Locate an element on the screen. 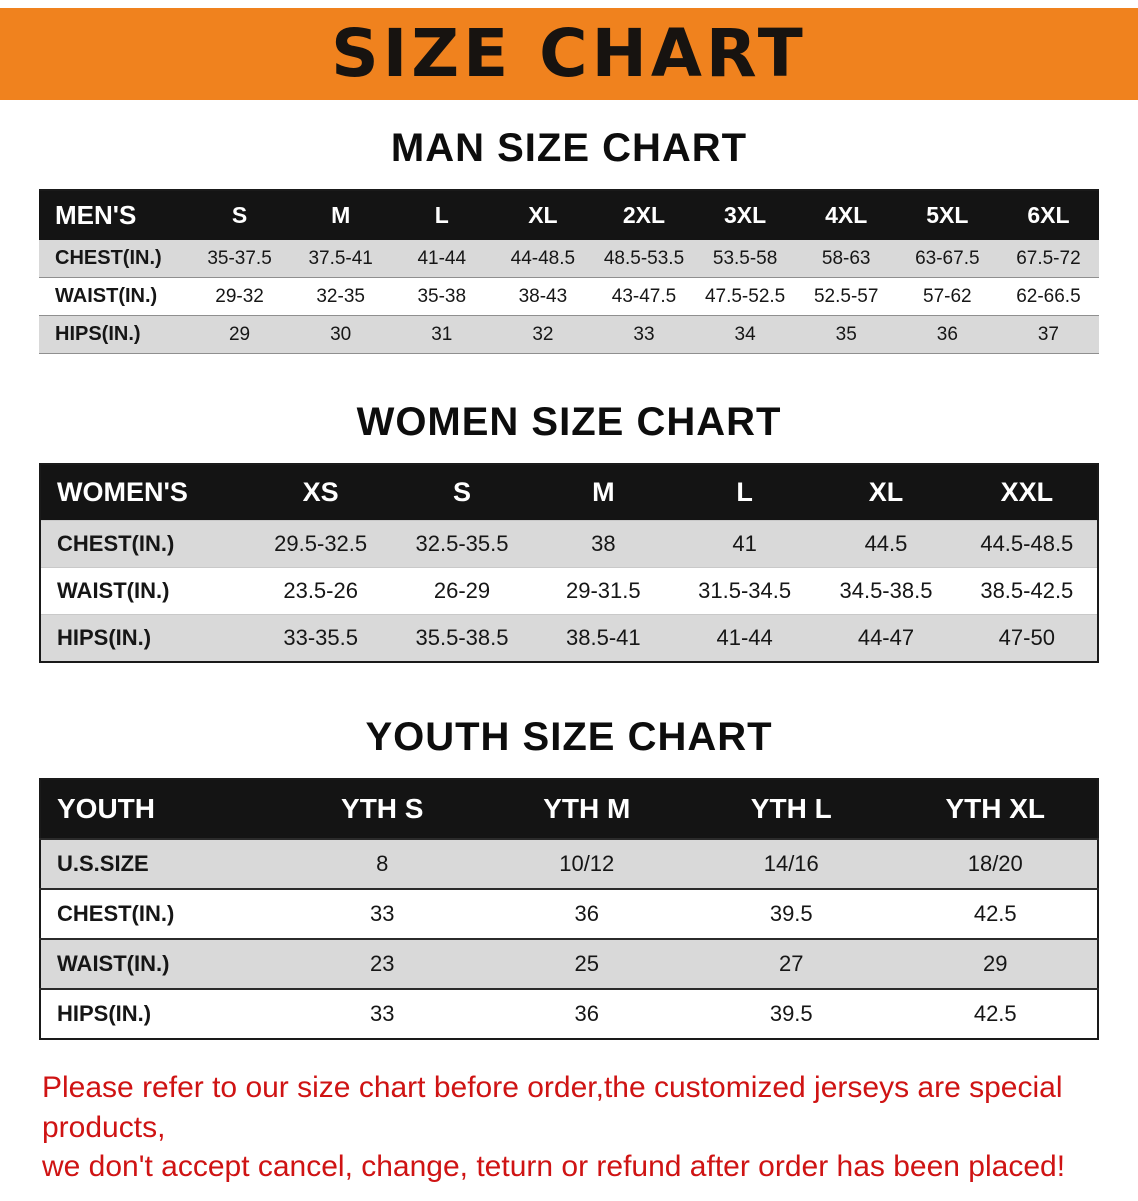 The image size is (1138, 1201). size-value: 29.5-32.5 is located at coordinates (321, 543).